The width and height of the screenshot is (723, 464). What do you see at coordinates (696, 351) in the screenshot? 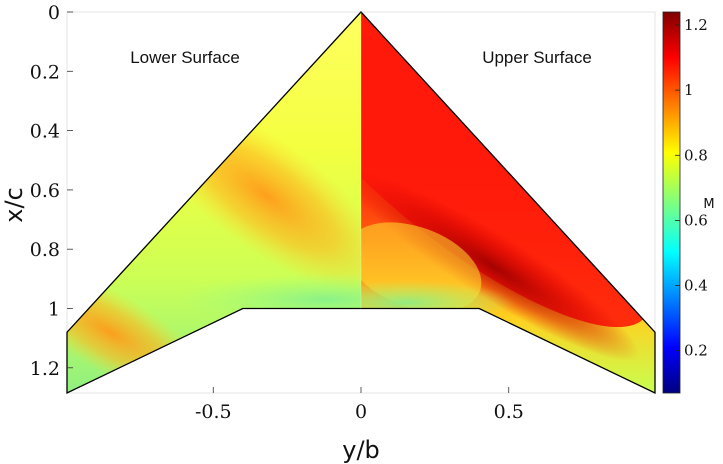
I see `colorbar-tick-label: 0.2` at bounding box center [696, 351].